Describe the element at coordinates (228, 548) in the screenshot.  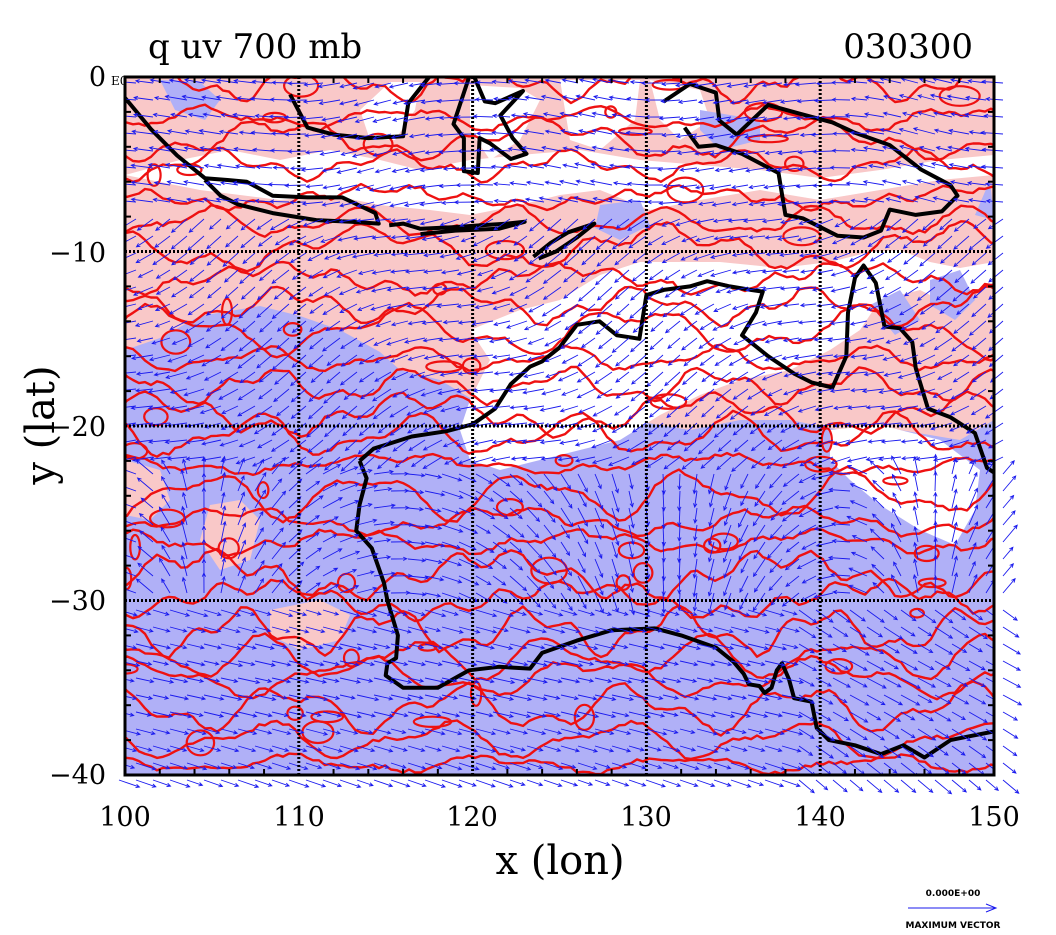
I see `q-contour-blob` at that location.